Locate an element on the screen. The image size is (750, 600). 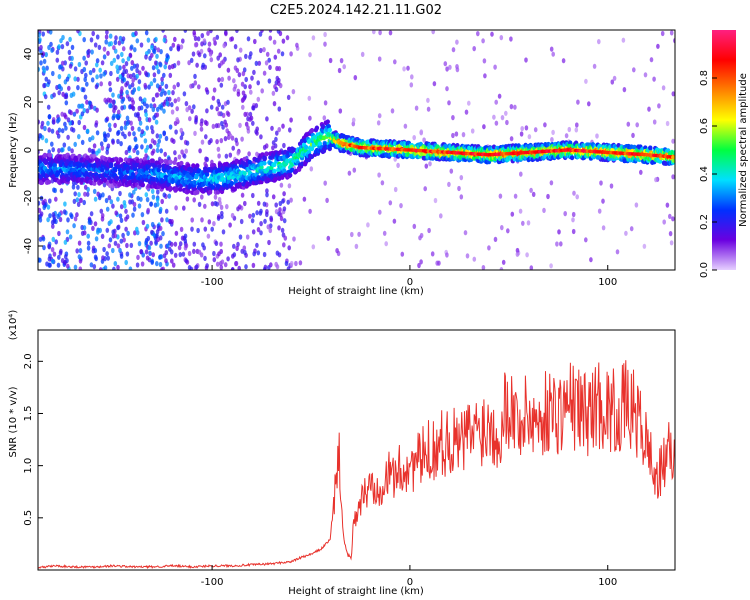
colorbar-ticks: 0.0 0.2 0.4 0.6 0.8 is located at coordinates (708, 174).